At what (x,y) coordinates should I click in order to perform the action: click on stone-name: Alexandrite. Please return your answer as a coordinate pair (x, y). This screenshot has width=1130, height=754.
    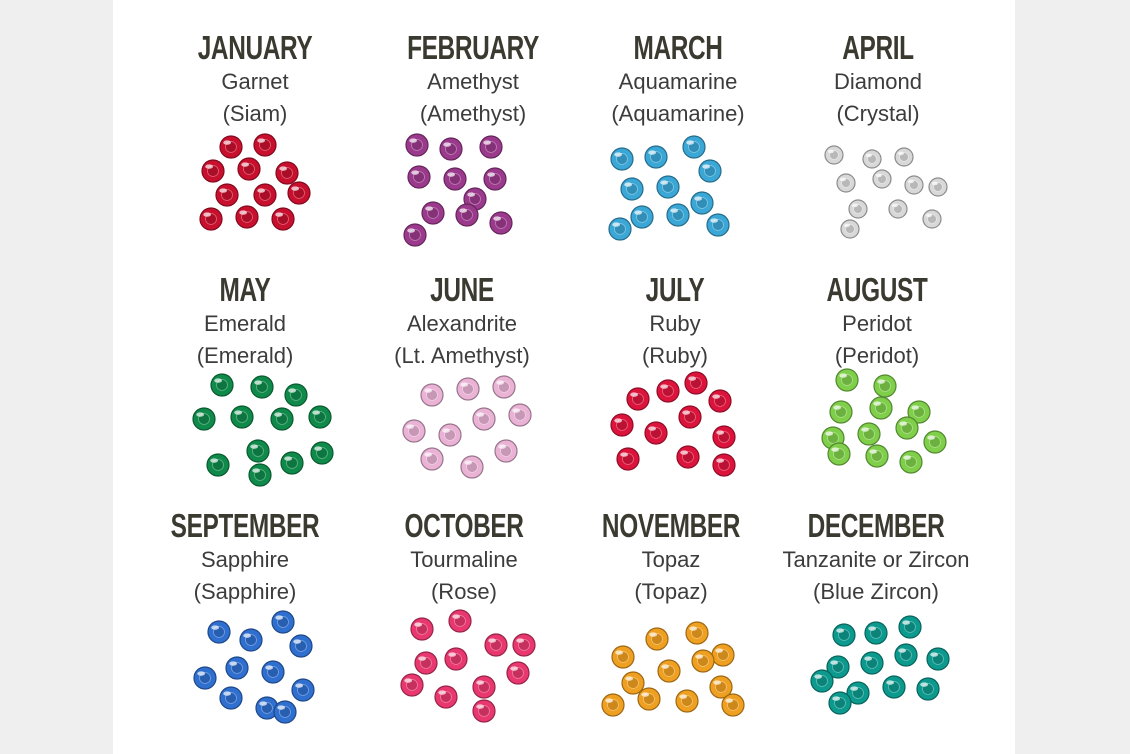
    Looking at the image, I should click on (462, 323).